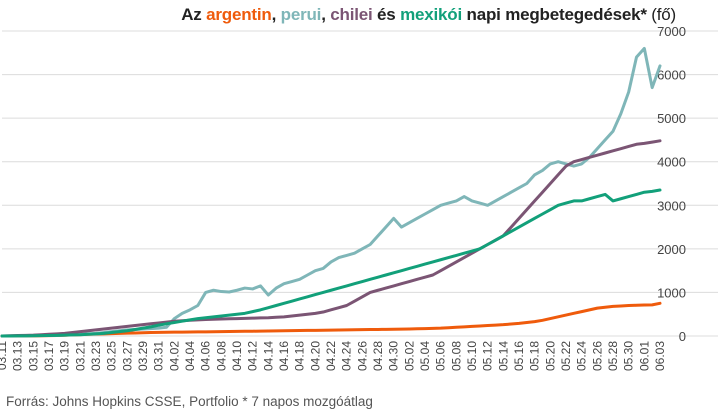 Image resolution: width=718 pixels, height=415 pixels. What do you see at coordinates (671, 162) in the screenshot?
I see `y-tick-label: 4000` at bounding box center [671, 162].